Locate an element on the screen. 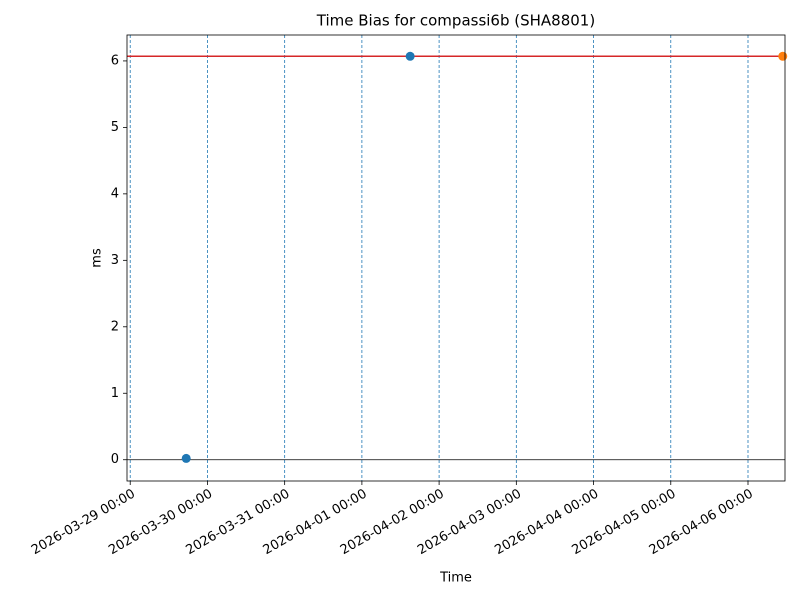 This screenshot has width=800, height=600. y-tick-label: 2 is located at coordinates (115, 326).